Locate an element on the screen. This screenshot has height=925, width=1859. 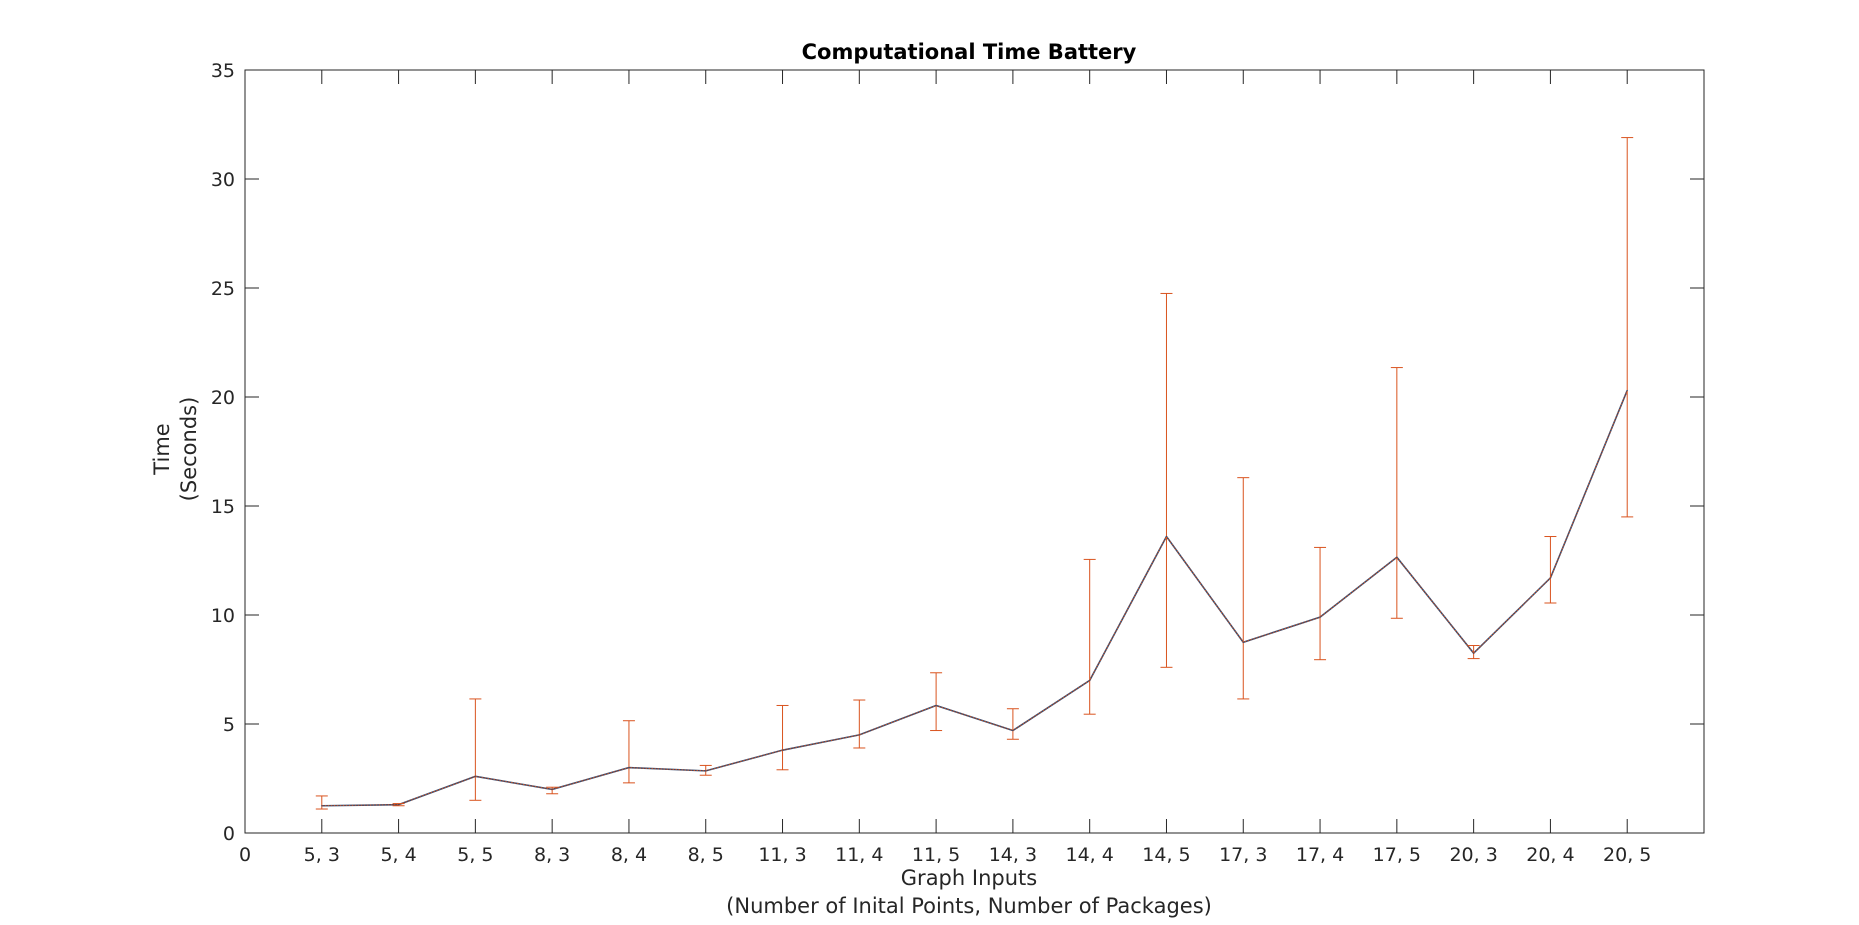
y-tick-label: 0 is located at coordinates (229, 834).